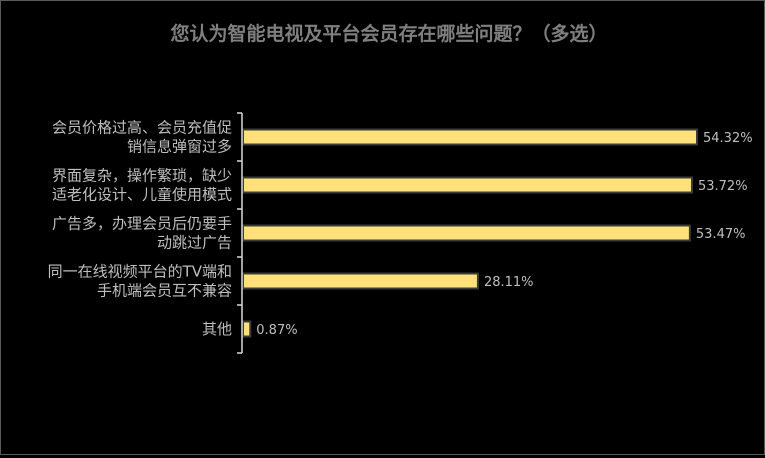  Describe the element at coordinates (276, 330) in the screenshot. I see `value-label-4: 0.87%` at that location.